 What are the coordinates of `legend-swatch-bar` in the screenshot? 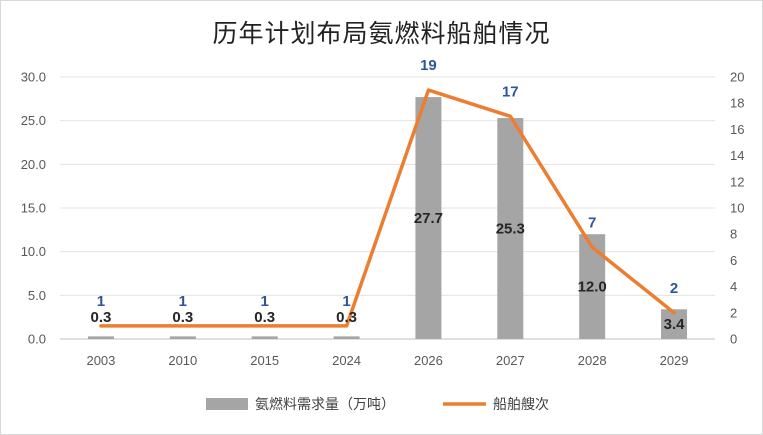 It's located at (227, 404).